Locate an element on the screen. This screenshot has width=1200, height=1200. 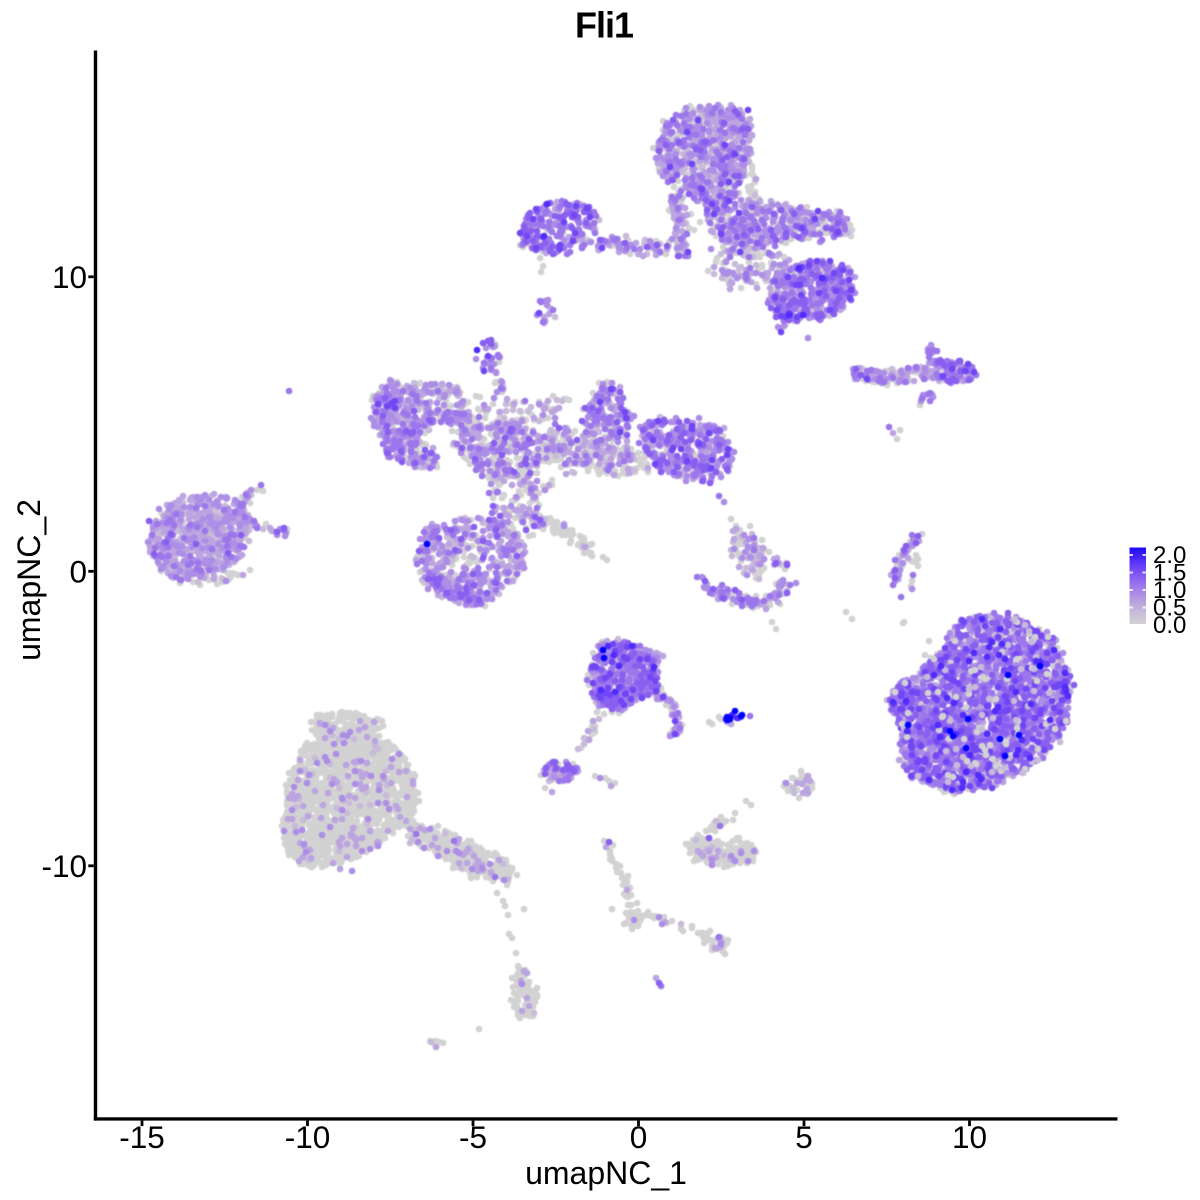
svg-text: -5 is located at coordinates (473, 1137).